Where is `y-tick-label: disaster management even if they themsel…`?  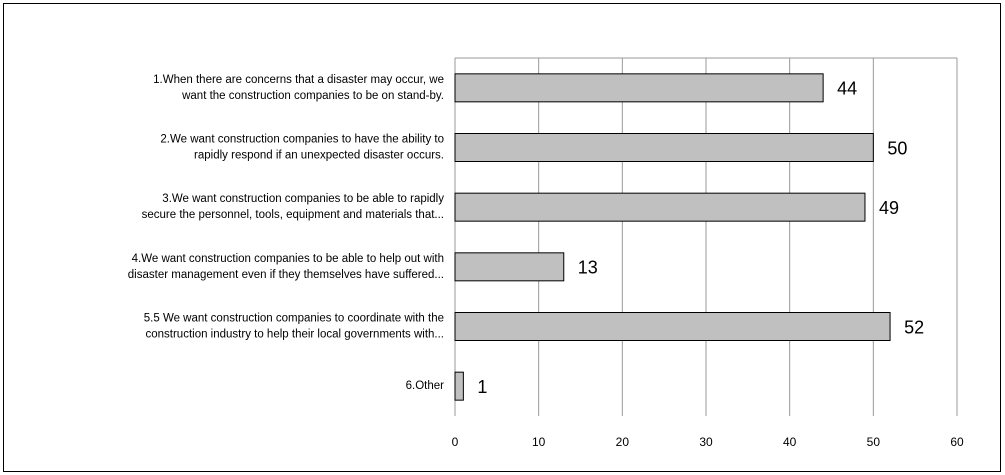 y-tick-label: disaster management even if they themsel… is located at coordinates (286, 275).